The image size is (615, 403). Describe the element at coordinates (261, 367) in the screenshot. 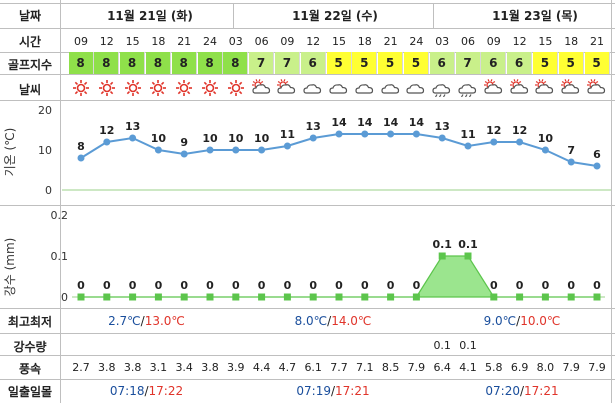

I see `wind-speed-cell: 4.4` at that location.